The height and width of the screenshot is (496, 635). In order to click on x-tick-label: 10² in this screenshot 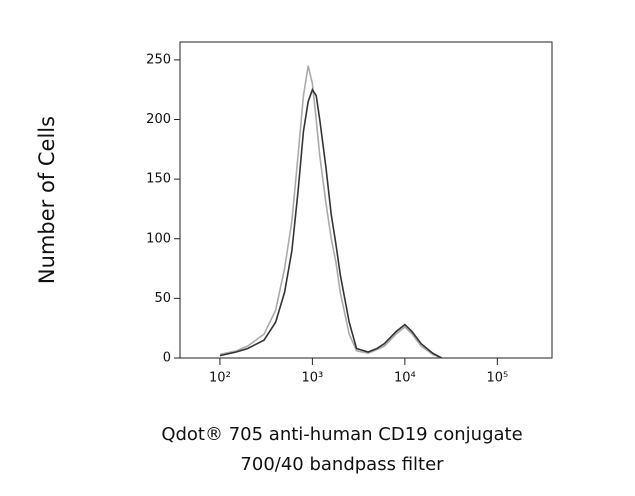, I will do `click(220, 378)`.